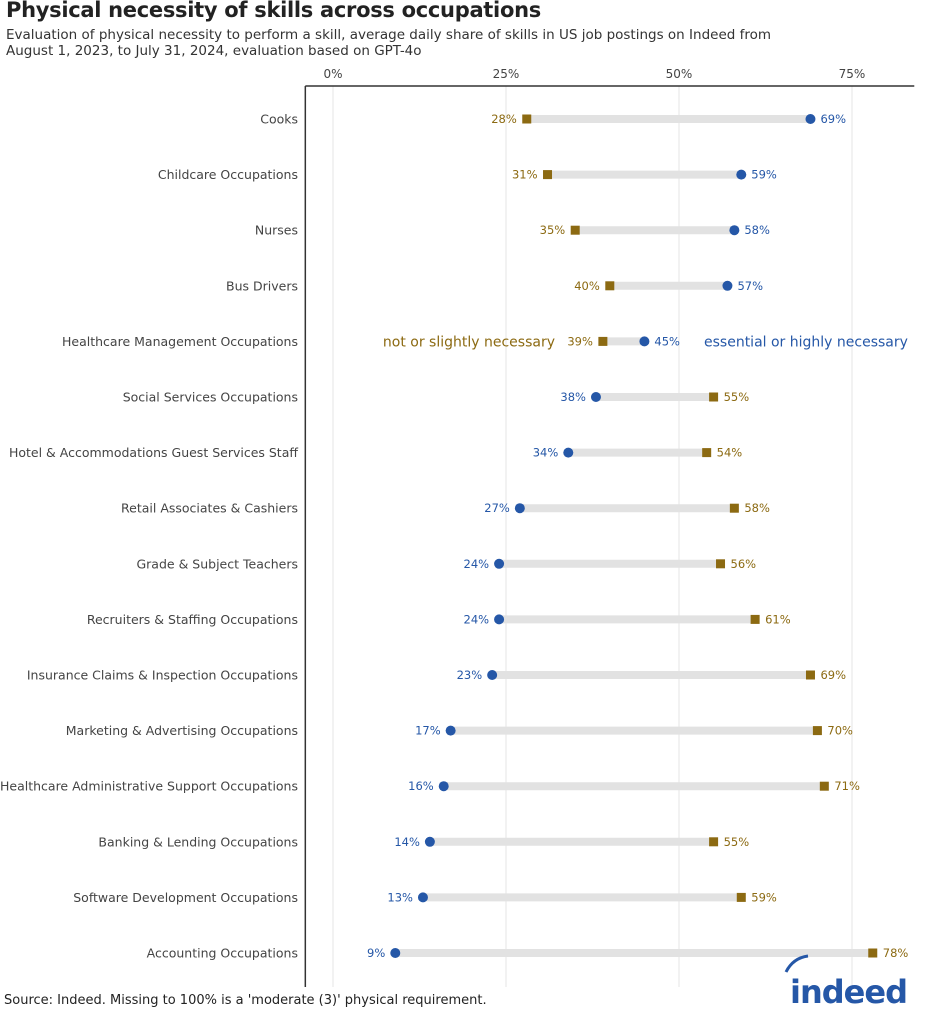 The width and height of the screenshot is (939, 1024). Describe the element at coordinates (198, 841) in the screenshot. I see `category-label: Banking & Lending Occupations` at that location.